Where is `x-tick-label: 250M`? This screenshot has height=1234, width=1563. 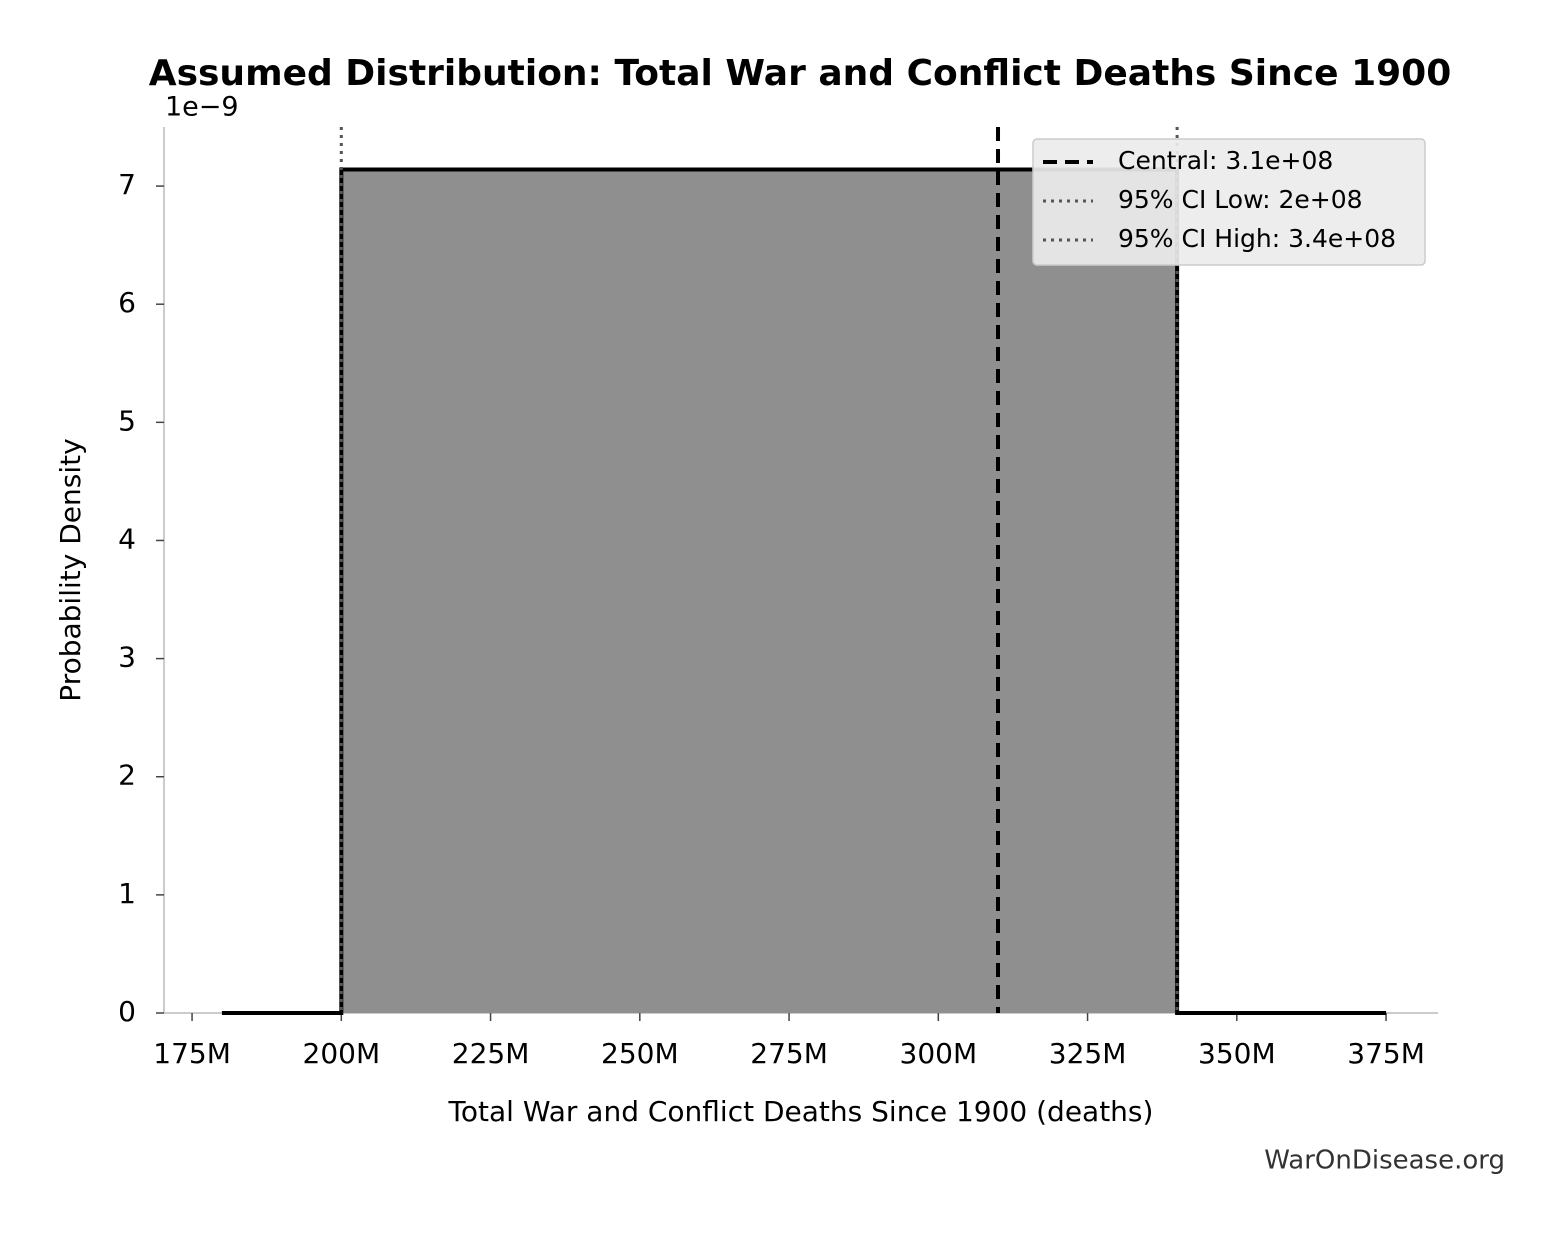
x-tick-label: 250M is located at coordinates (640, 1053).